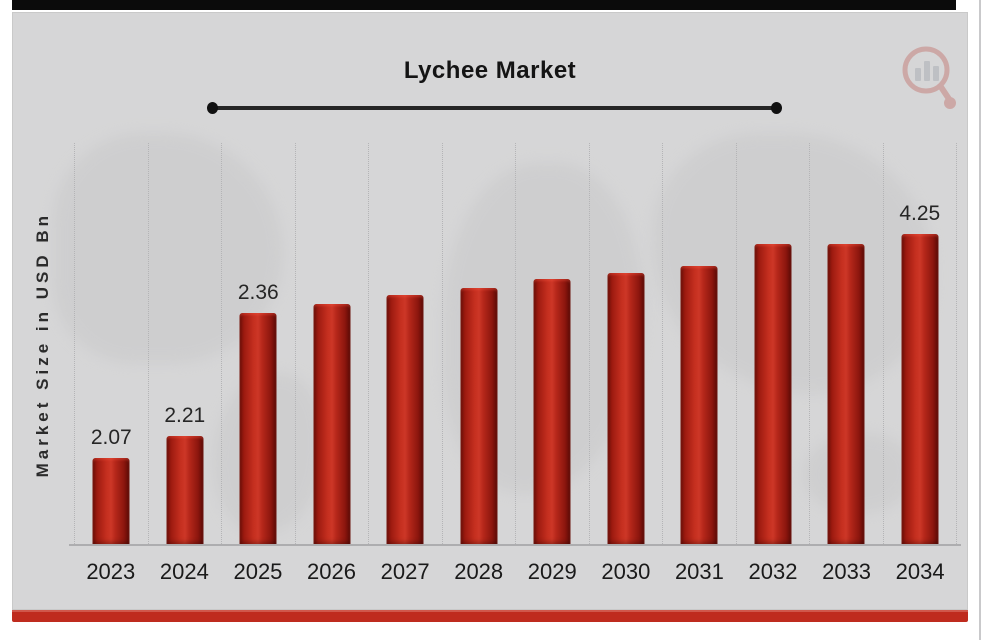  Describe the element at coordinates (699, 571) in the screenshot. I see `x-tick-label: 2031` at that location.